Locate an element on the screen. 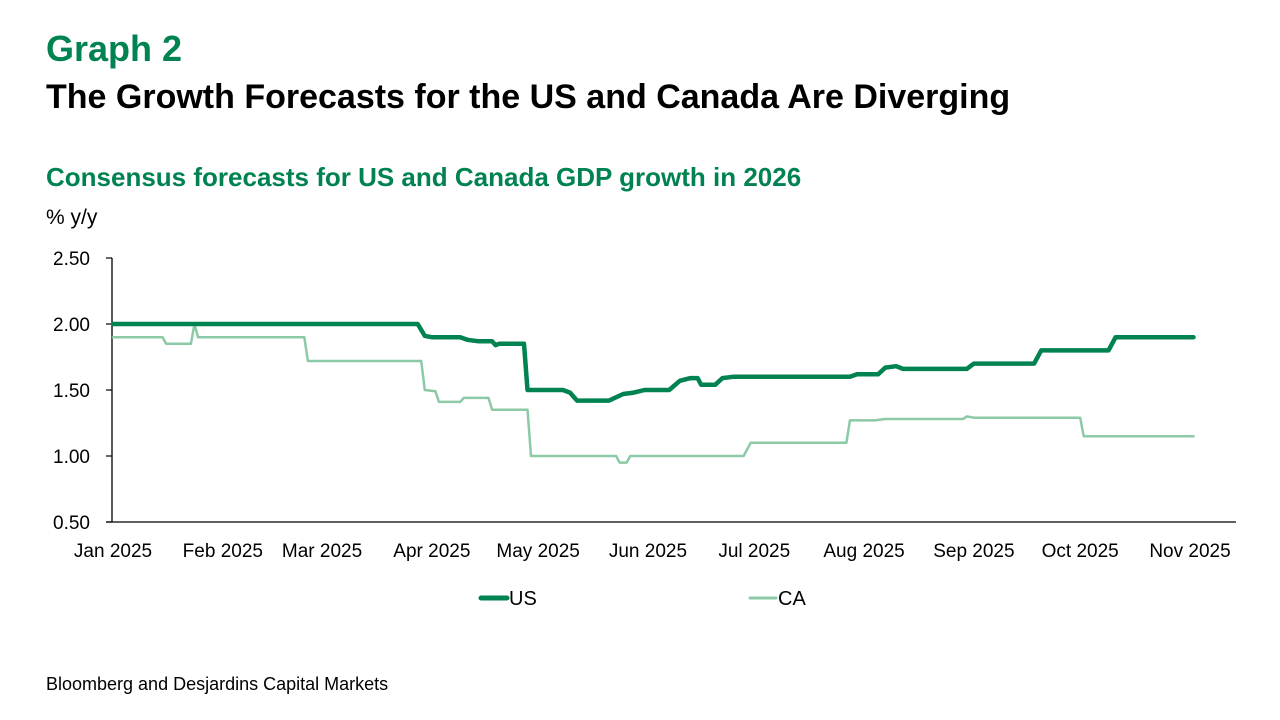  y-tick-label: 0.50 is located at coordinates (71, 523).